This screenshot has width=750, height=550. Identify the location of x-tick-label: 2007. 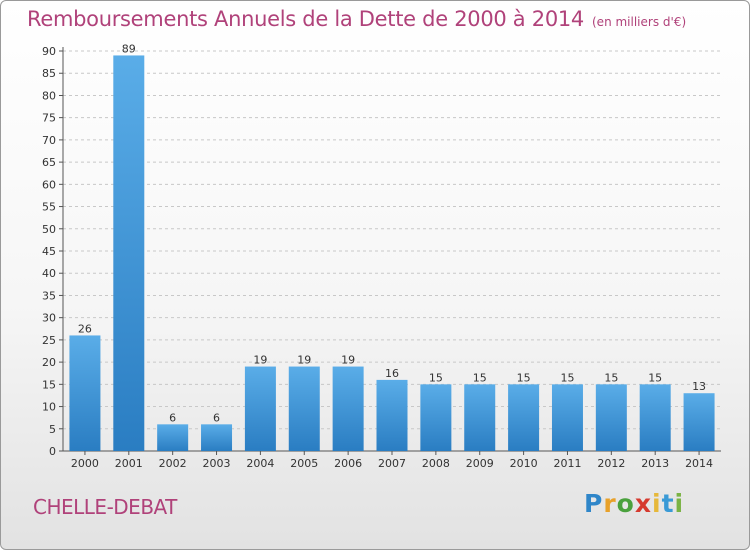
(392, 463).